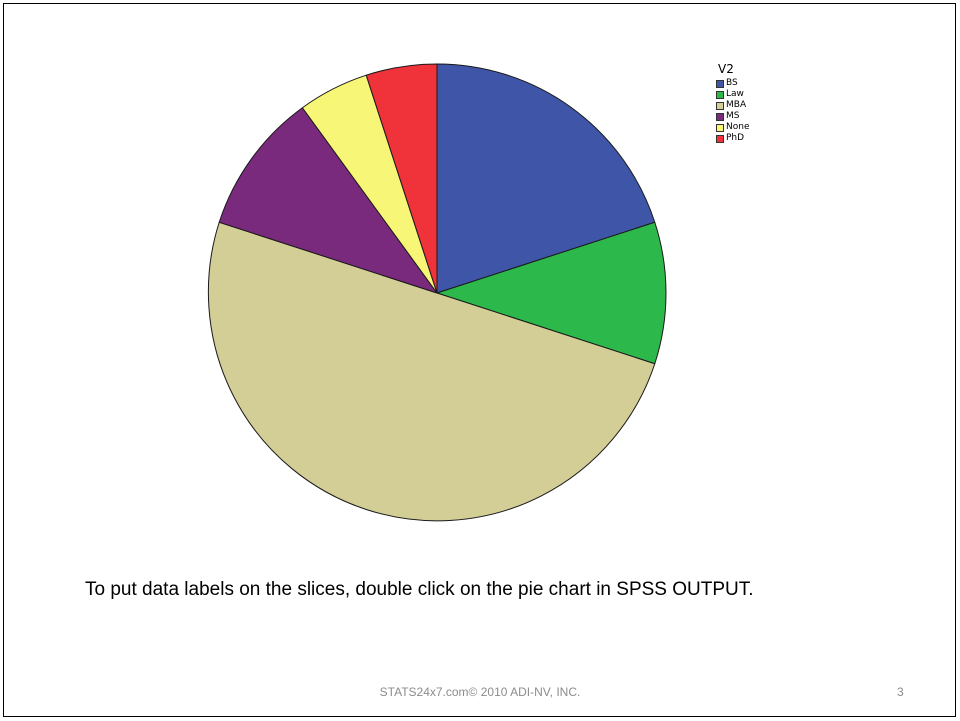 The height and width of the screenshot is (721, 960). I want to click on slide-footer: STATS24x7.com© 2010 ADI-NV, INC., so click(480, 692).